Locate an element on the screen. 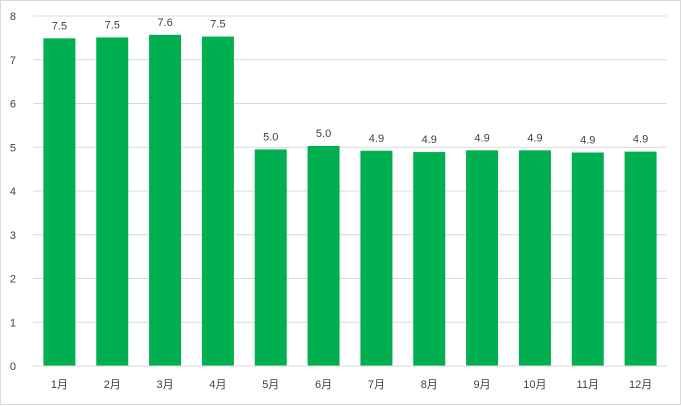  y-axis-ticks: 0 1 2 3 4 5 6 7 8 is located at coordinates (13, 192).